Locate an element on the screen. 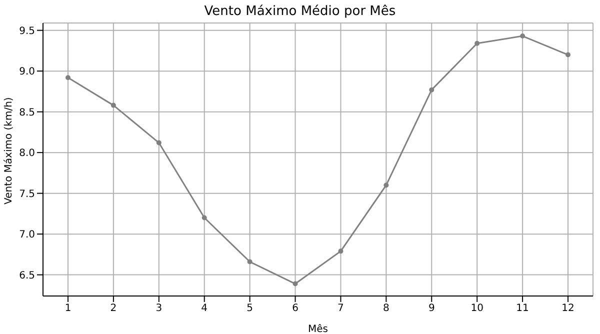  y-tick-label: 7.5 is located at coordinates (27, 194).